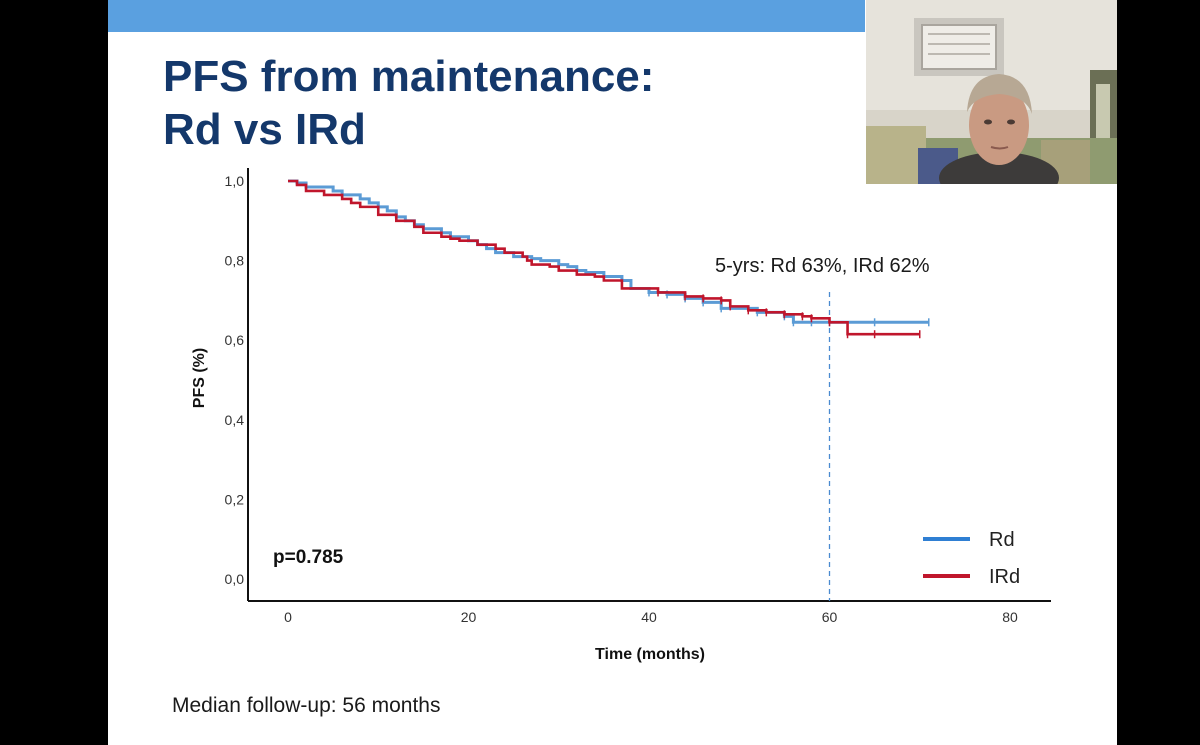 The height and width of the screenshot is (745, 1200). I want to click on five-year-annotation: 5-yrs: Rd 63%, IRd 62%, so click(822, 266).